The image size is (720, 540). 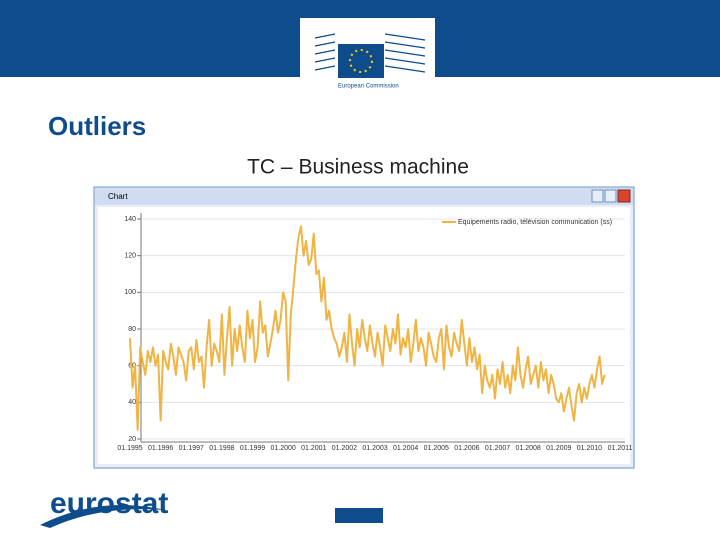 What do you see at coordinates (160, 448) in the screenshot?
I see `x-tick-label: 01.1996` at bounding box center [160, 448].